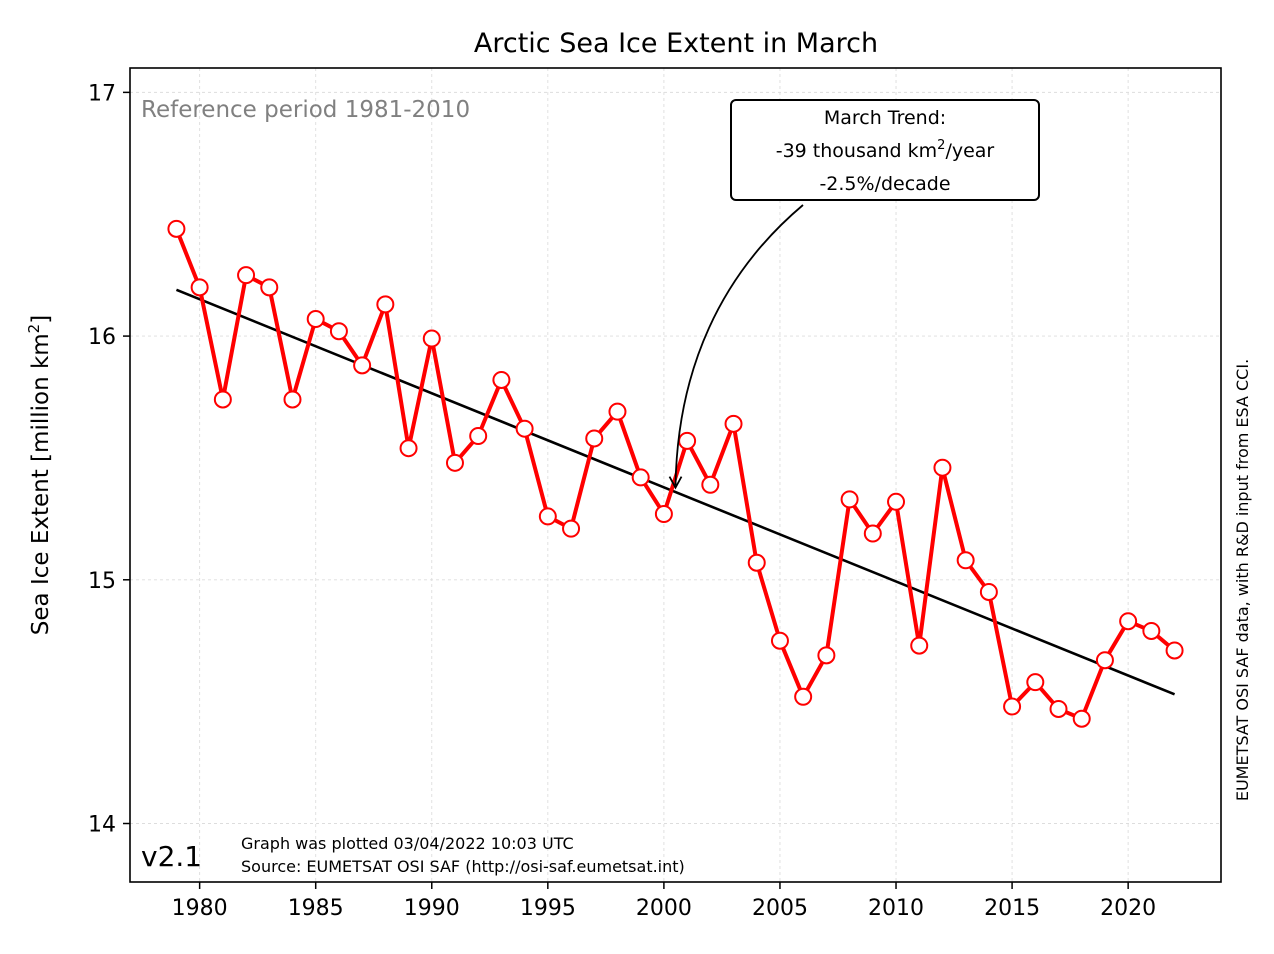 The width and height of the screenshot is (1274, 954). What do you see at coordinates (102, 337) in the screenshot?
I see `y-tick-label: 16` at bounding box center [102, 337].